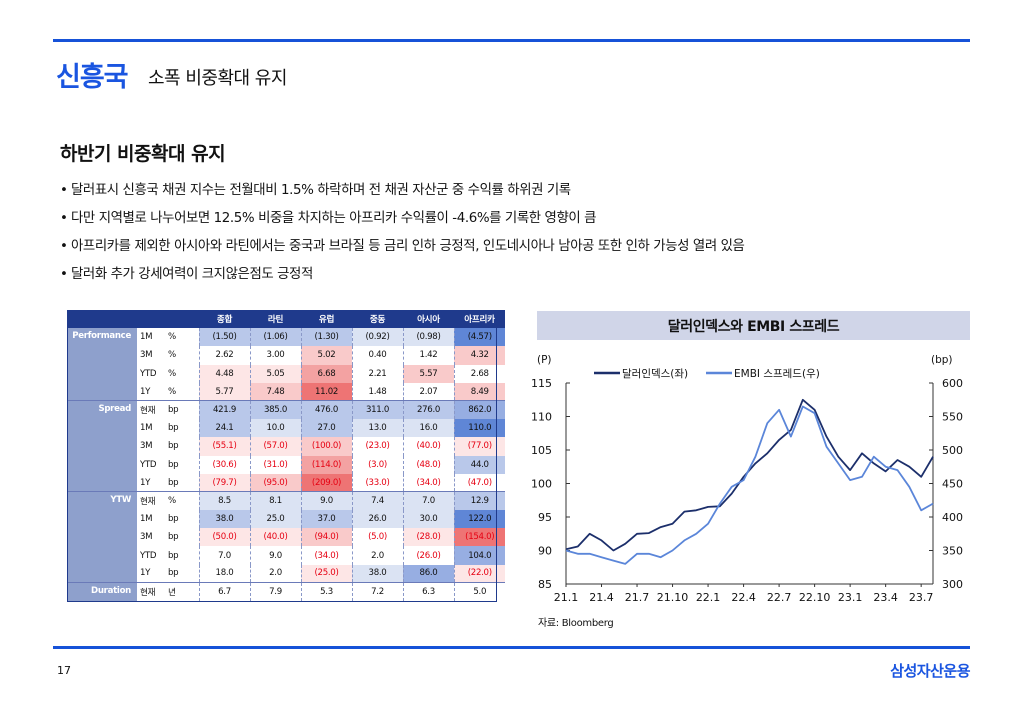 This screenshot has width=1024, height=709. I want to click on table-cell: 7.9, so click(275, 591).